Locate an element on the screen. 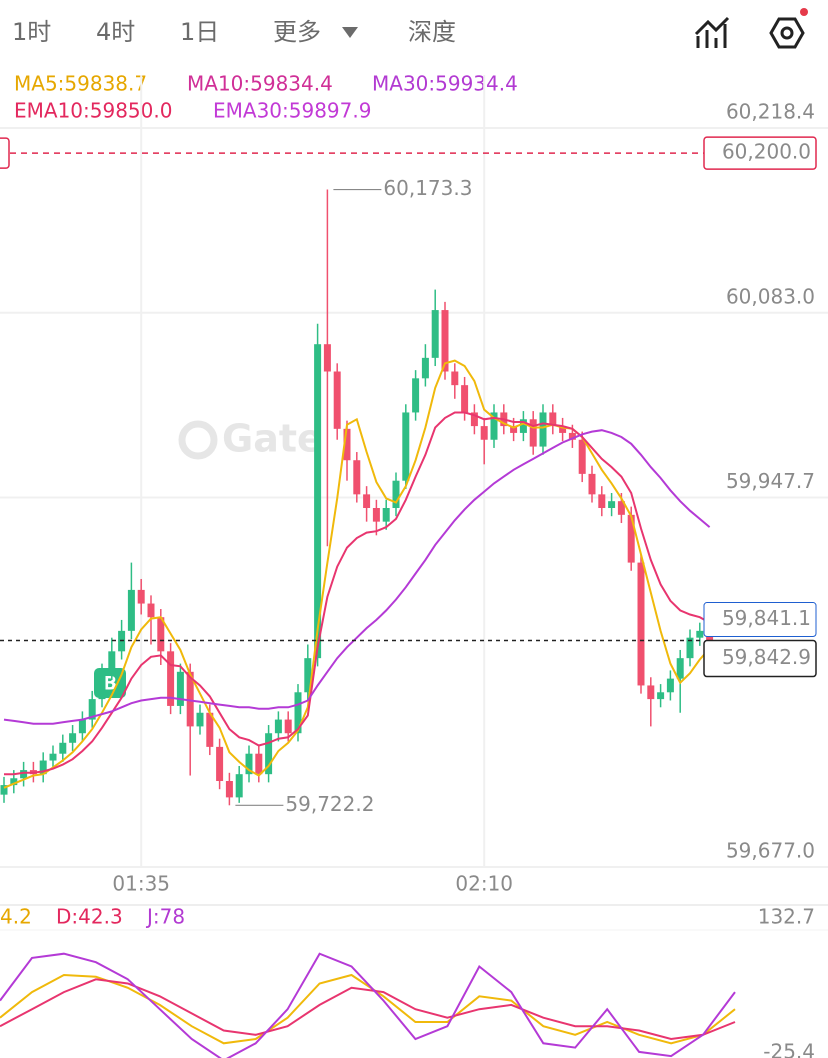 The width and height of the screenshot is (828, 1058). y-tick-label: 60,083.0 is located at coordinates (770, 296).